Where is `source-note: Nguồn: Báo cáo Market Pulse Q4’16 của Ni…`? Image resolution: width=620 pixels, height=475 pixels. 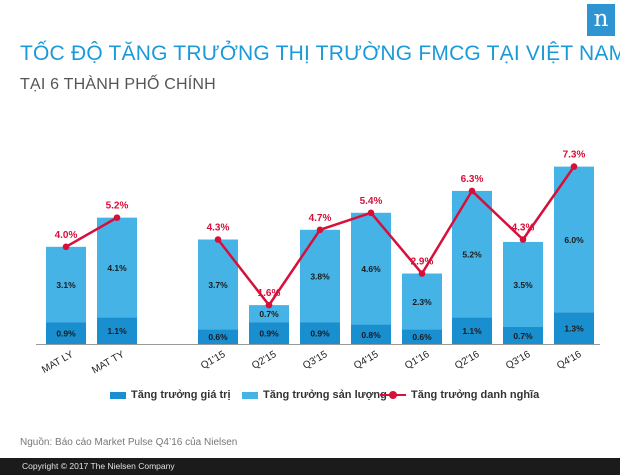
source-note: Nguồn: Báo cáo Market Pulse Q4’16 của Ni… is located at coordinates (129, 442).